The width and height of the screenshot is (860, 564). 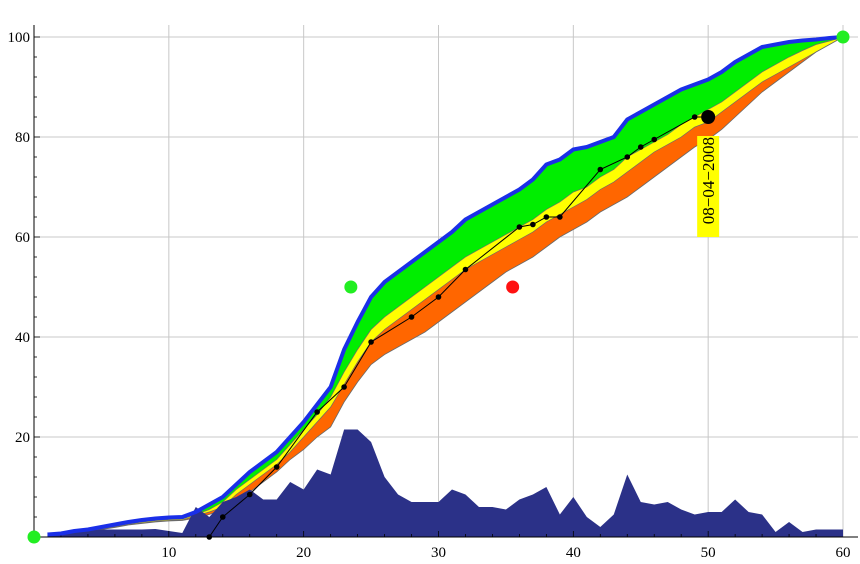 I want to click on x-tick-label: 40, so click(x=573, y=553).